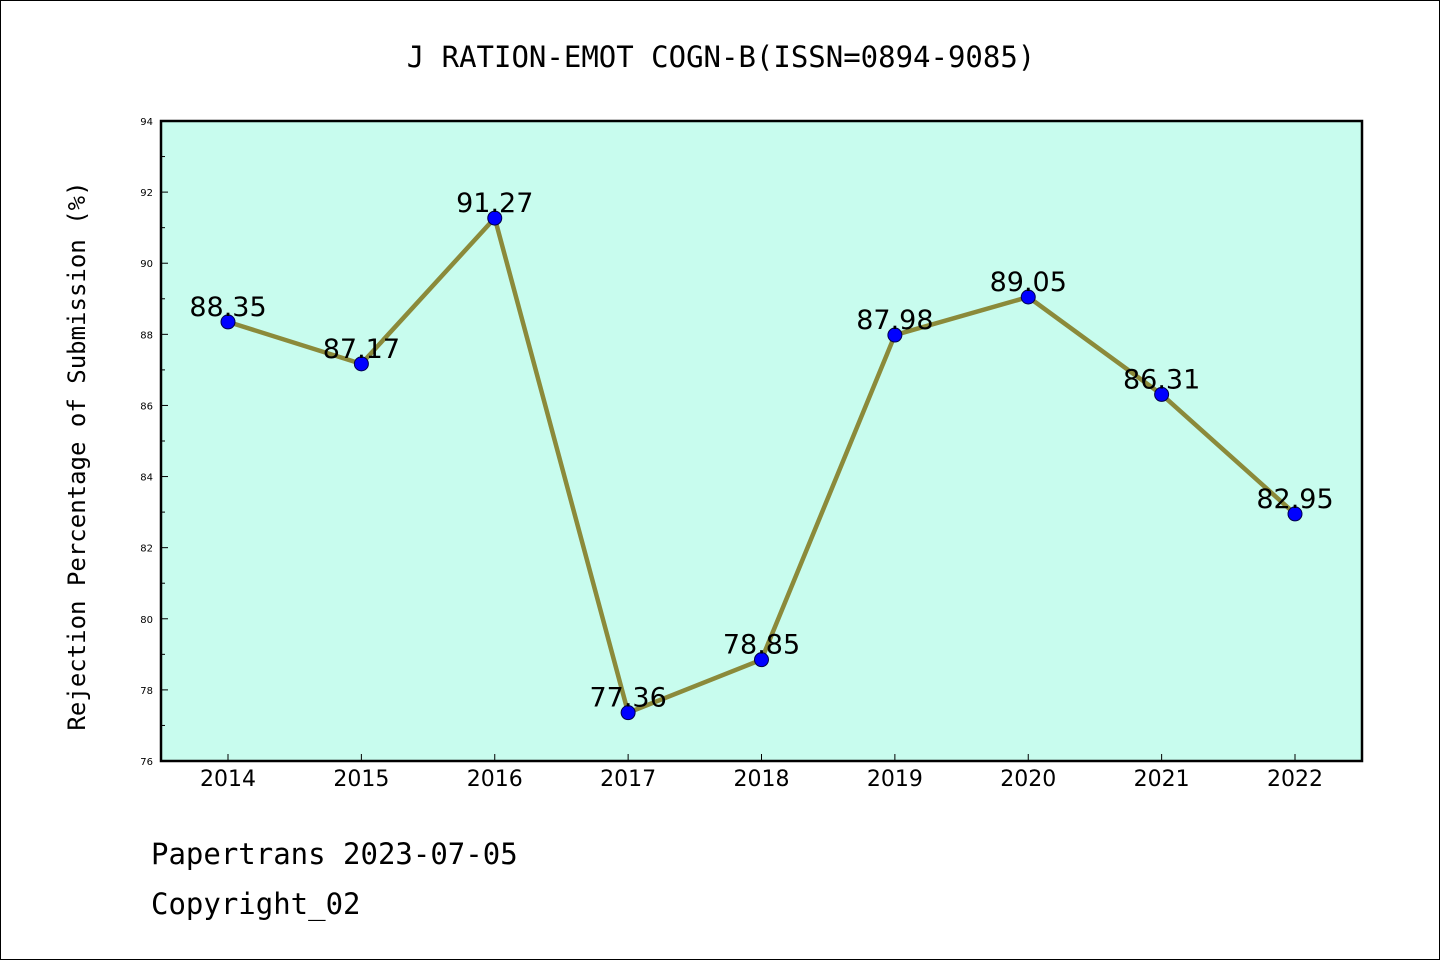 The height and width of the screenshot is (961, 1440). What do you see at coordinates (1028, 779) in the screenshot?
I see `x-tick-label: 2020` at bounding box center [1028, 779].